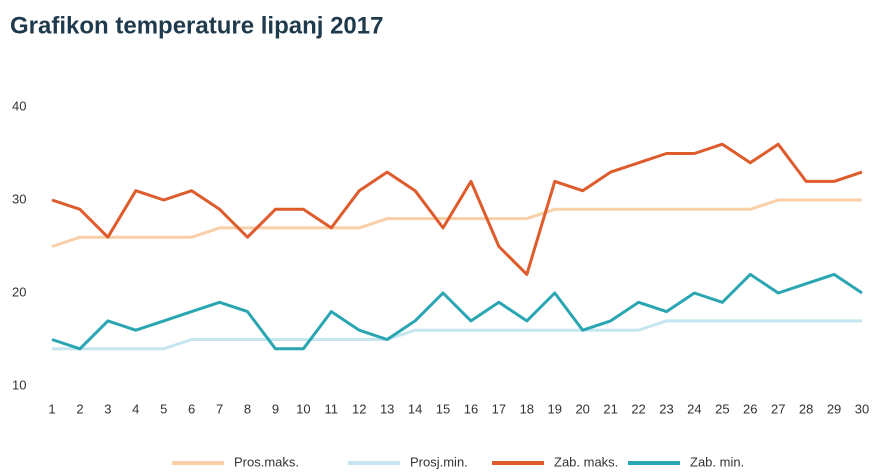  Describe the element at coordinates (439, 461) in the screenshot. I see `legend-label: Prosj.min.` at that location.